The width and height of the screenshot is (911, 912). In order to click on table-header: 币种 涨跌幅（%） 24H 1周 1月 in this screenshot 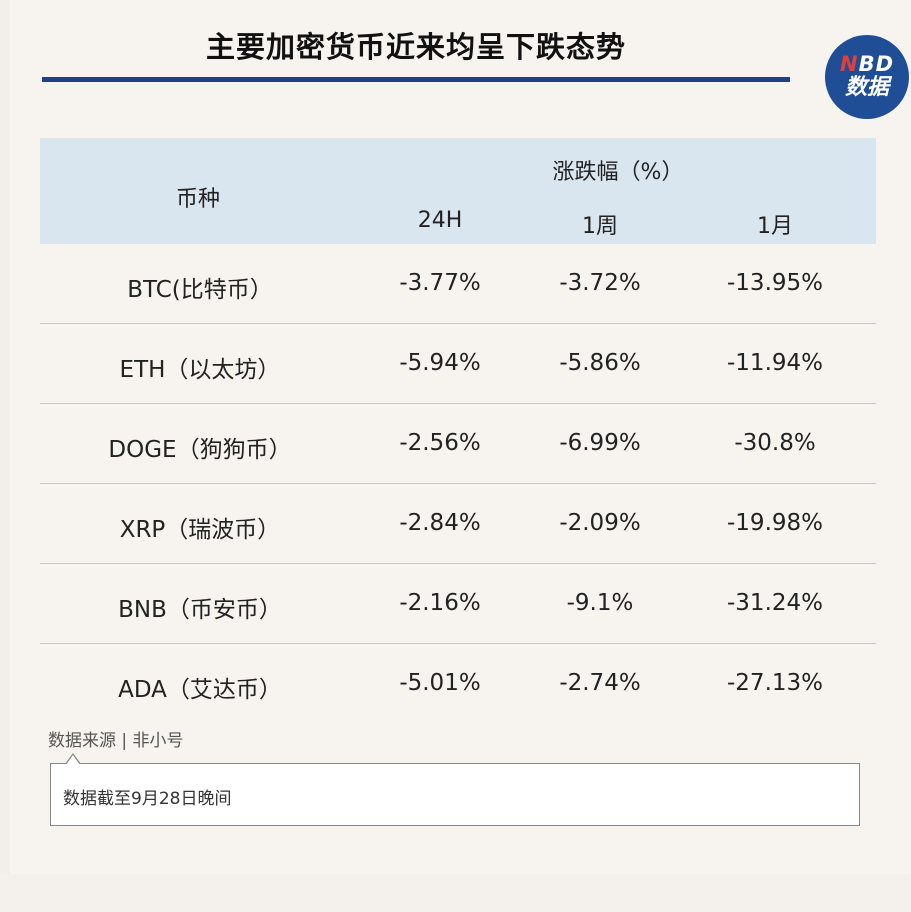, I will do `click(458, 191)`.